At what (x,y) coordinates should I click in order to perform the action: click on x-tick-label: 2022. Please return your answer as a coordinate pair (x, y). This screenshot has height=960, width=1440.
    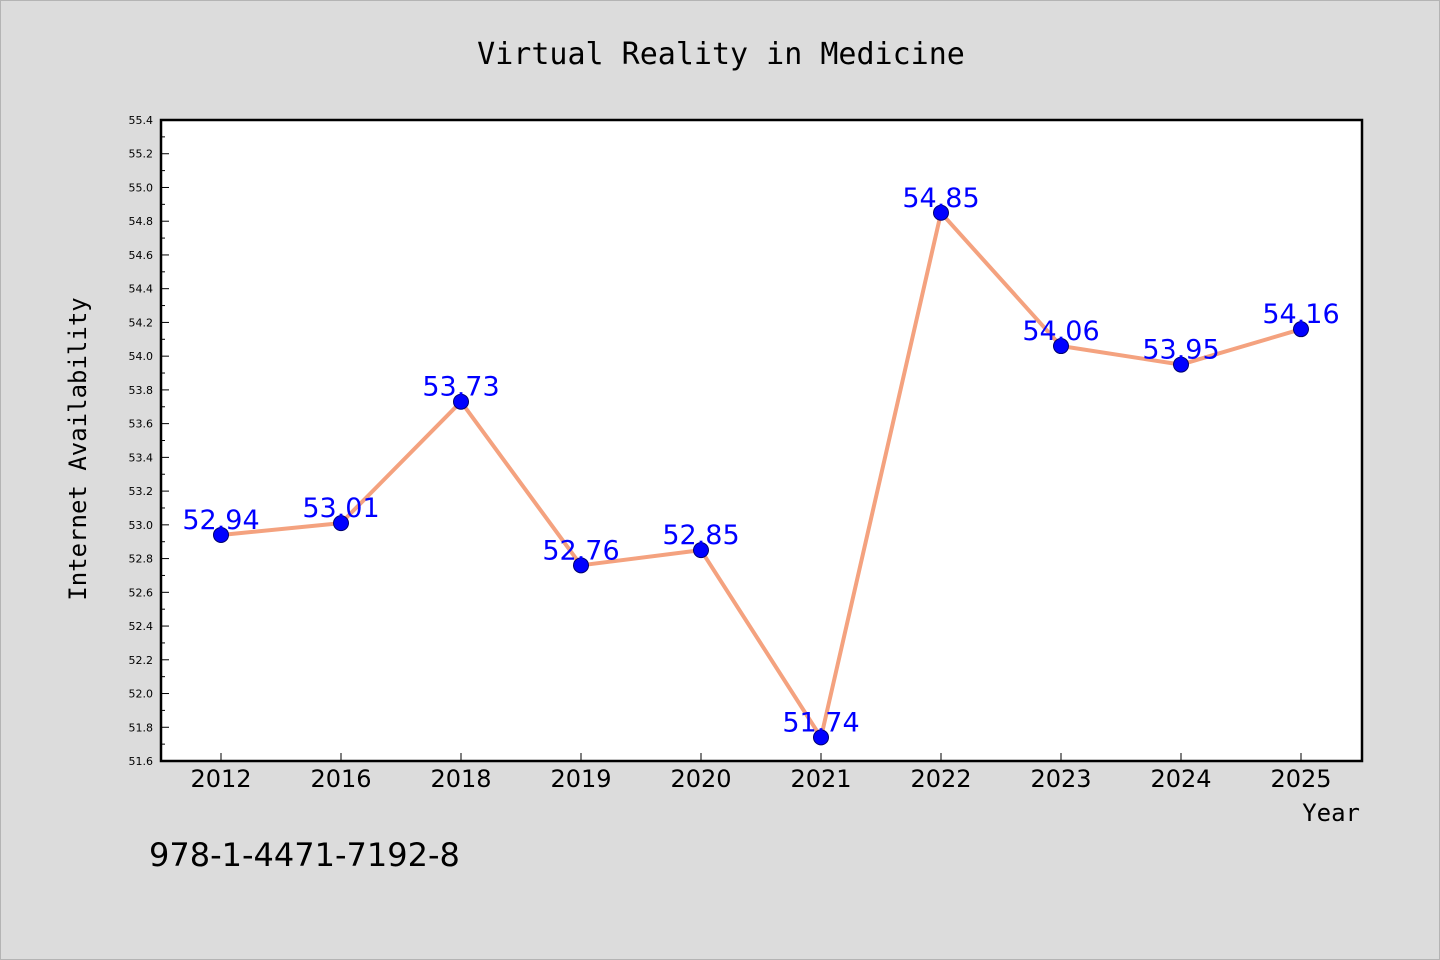
    Looking at the image, I should click on (940, 779).